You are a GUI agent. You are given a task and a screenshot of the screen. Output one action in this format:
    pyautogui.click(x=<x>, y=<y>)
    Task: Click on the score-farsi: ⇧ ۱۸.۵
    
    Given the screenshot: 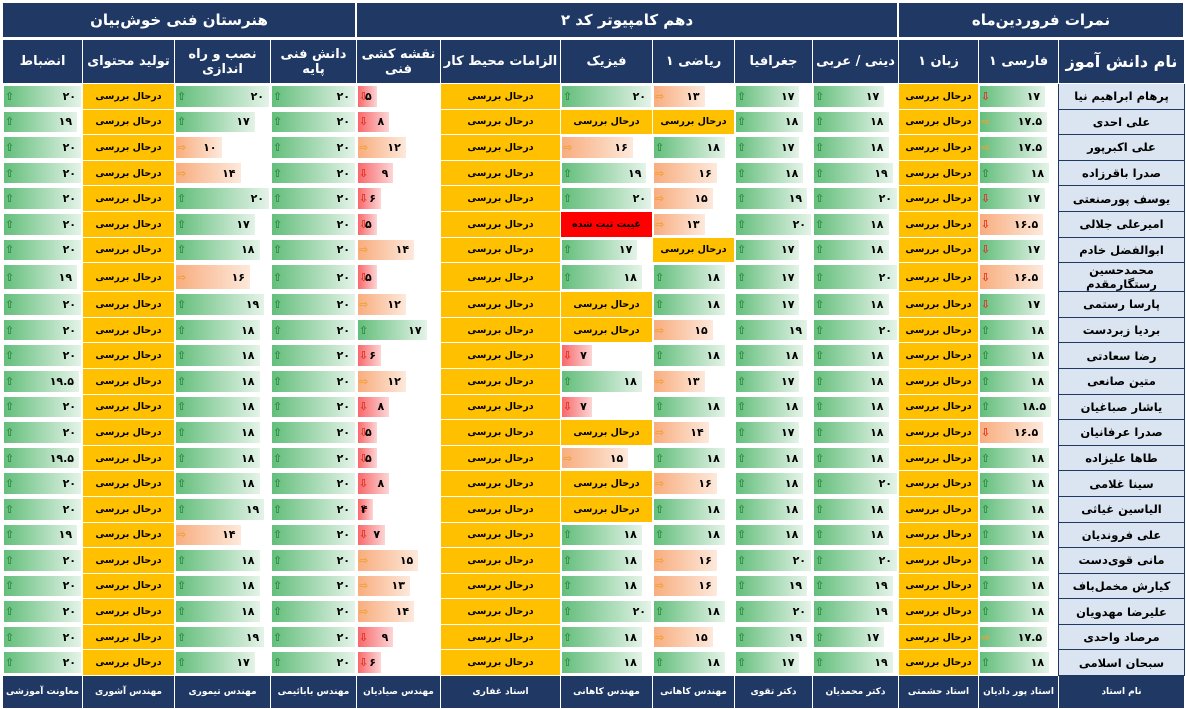 What is the action you would take?
    pyautogui.click(x=1018, y=407)
    